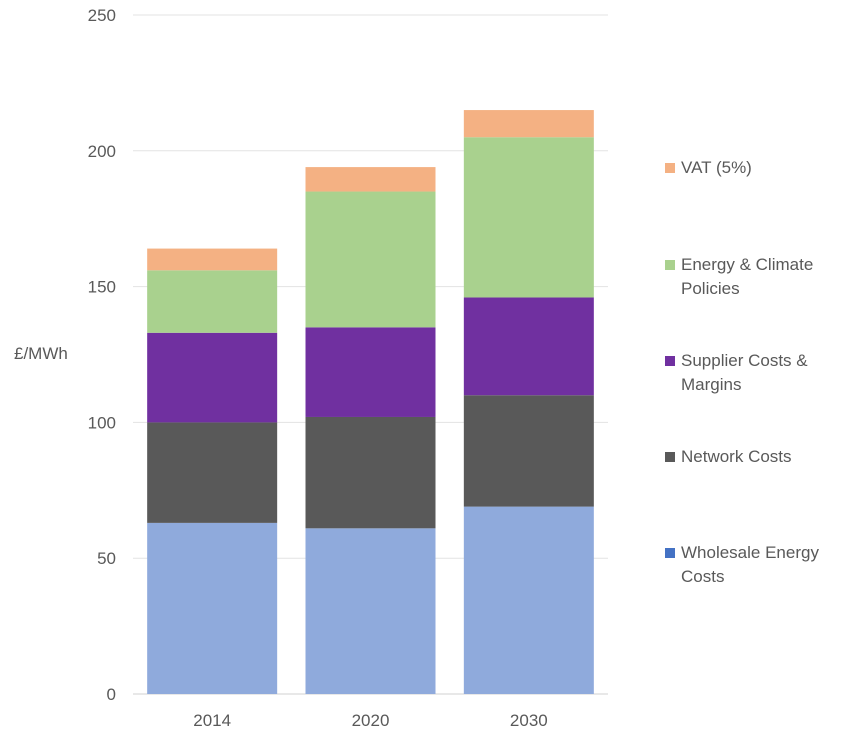 This screenshot has height=734, width=863. I want to click on legend-label: Wholesale Energy Costs, so click(750, 564).